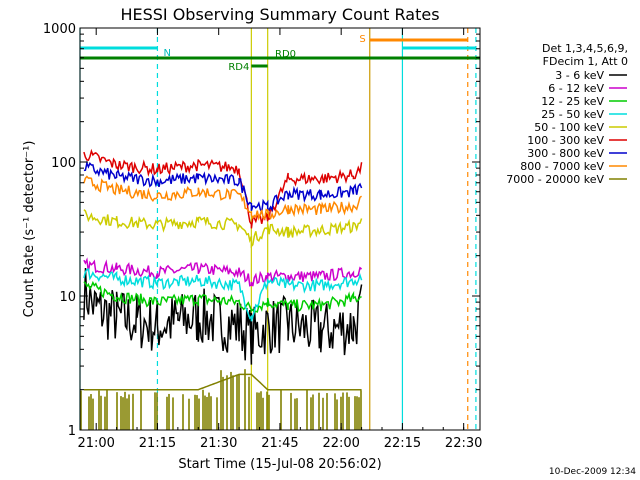 This screenshot has width=640, height=480. I want to click on legend-label: 7000 - 20000 keV, so click(555, 179).